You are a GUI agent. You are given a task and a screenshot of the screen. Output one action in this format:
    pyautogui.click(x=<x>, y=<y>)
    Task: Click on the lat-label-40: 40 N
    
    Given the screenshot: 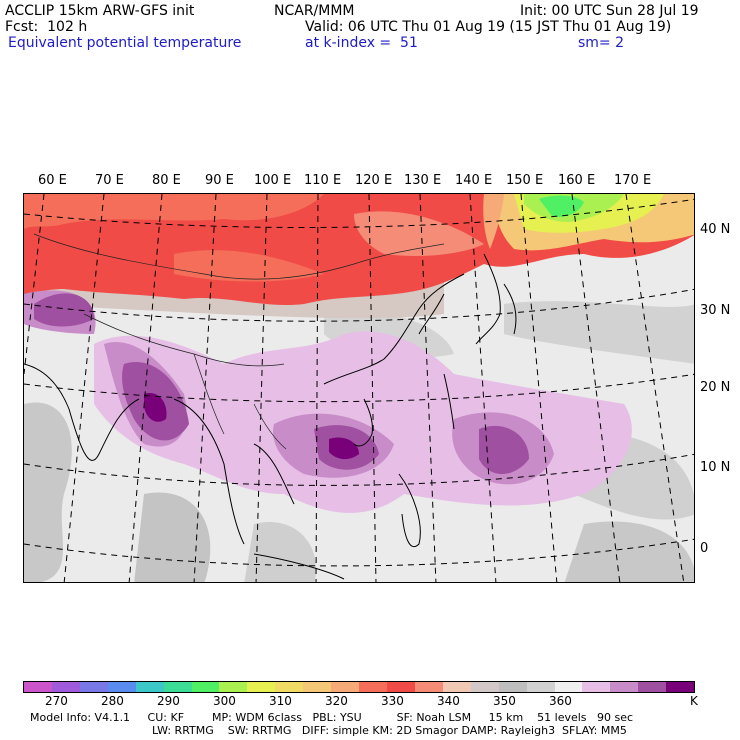 What is the action you would take?
    pyautogui.click(x=715, y=229)
    